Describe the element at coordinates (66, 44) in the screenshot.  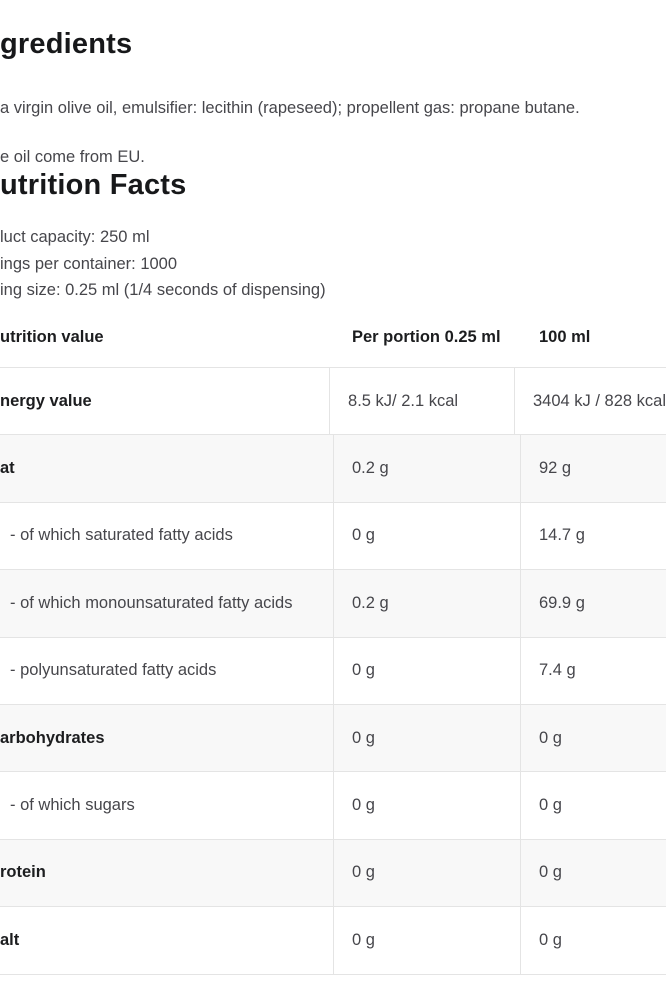
I see `ingredients-heading: gredients` at that location.